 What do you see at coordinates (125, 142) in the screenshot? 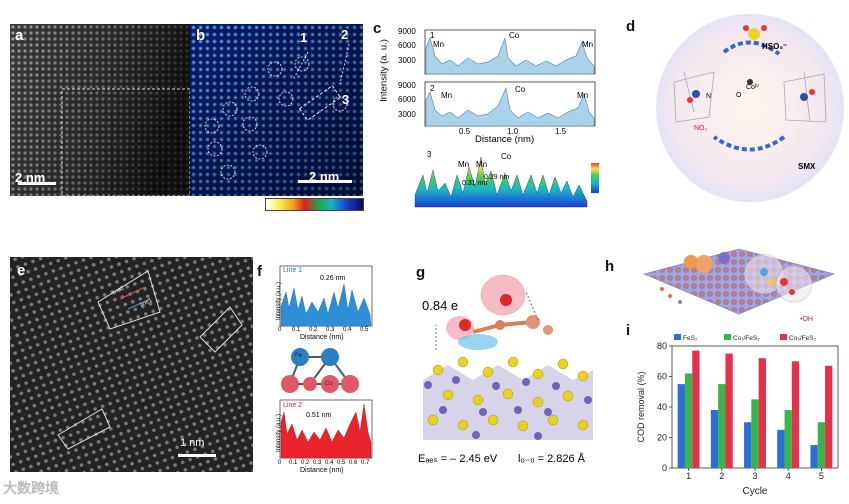
I see `zoom-region-box` at bounding box center [125, 142].